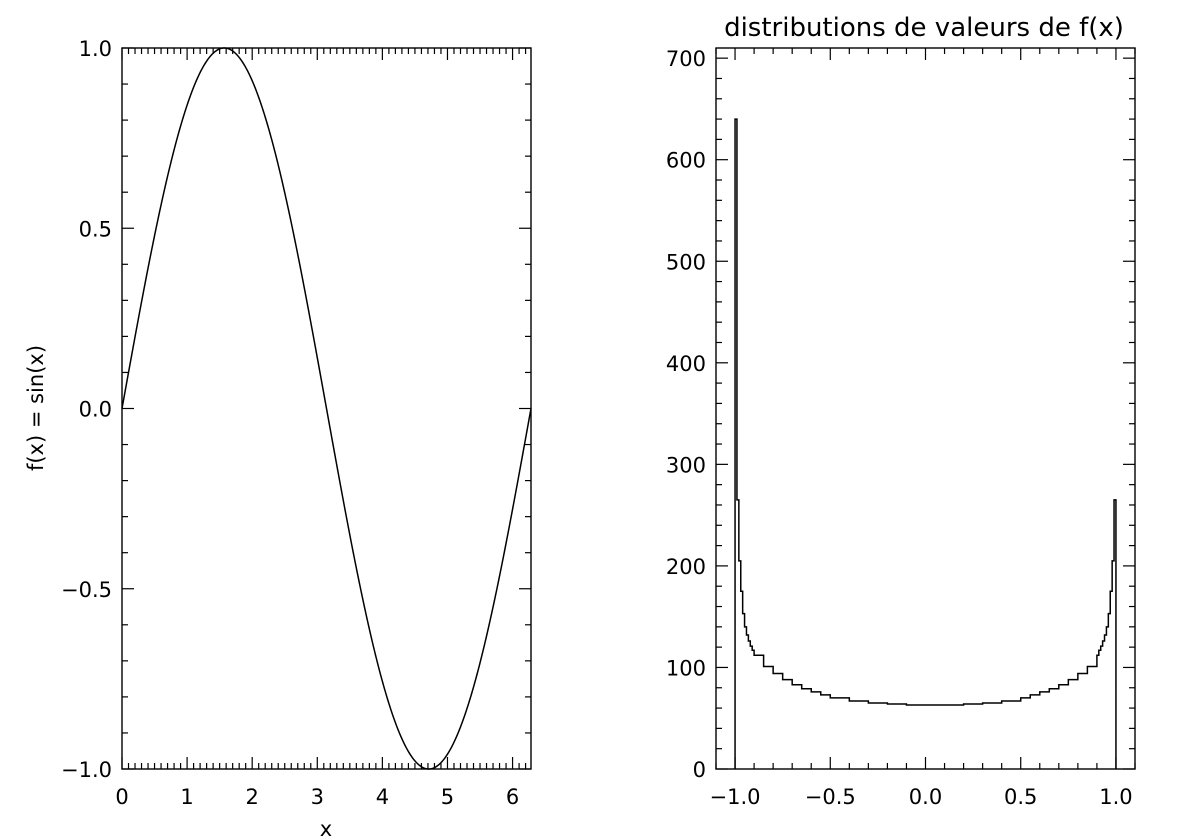 The height and width of the screenshot is (839, 1186). I want to click on y-tick-label: 0.5, so click(95, 229).